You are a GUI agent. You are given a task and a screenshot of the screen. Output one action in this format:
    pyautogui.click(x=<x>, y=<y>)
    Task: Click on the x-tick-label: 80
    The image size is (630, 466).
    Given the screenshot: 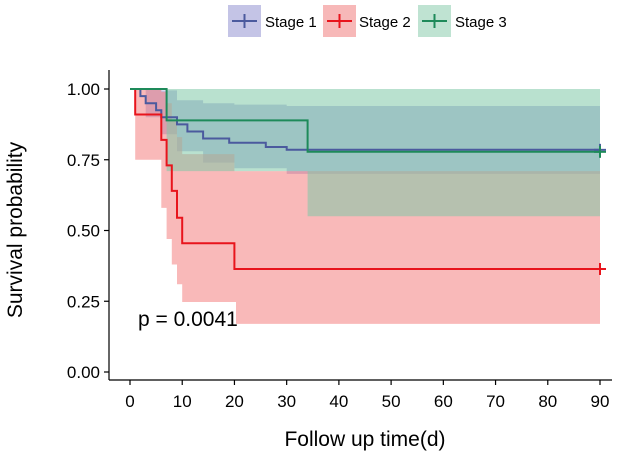 What is the action you would take?
    pyautogui.click(x=547, y=401)
    